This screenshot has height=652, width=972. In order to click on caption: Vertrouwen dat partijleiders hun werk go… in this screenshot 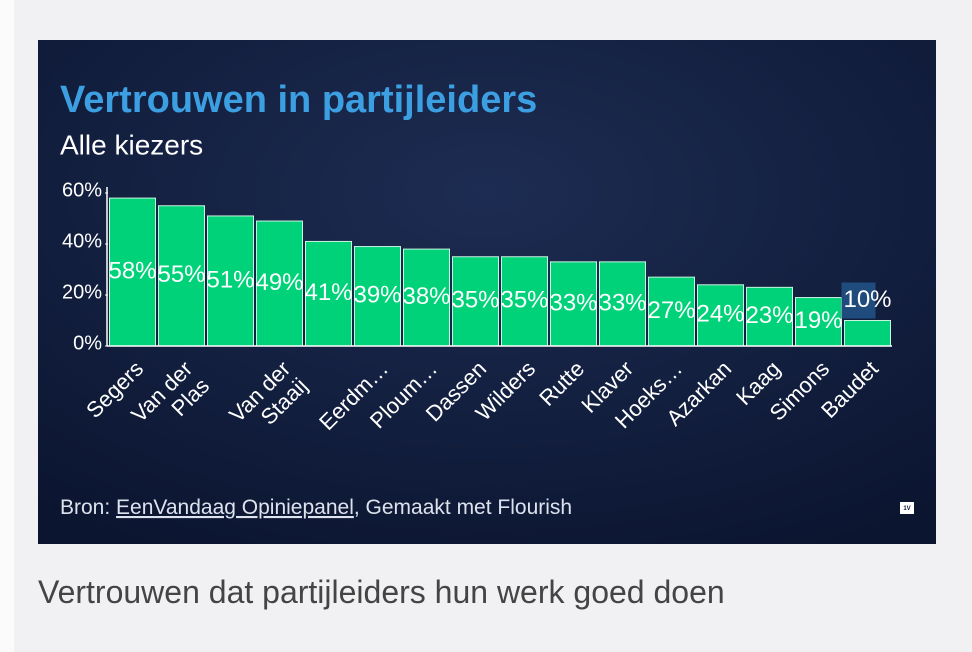, I will do `click(381, 592)`.